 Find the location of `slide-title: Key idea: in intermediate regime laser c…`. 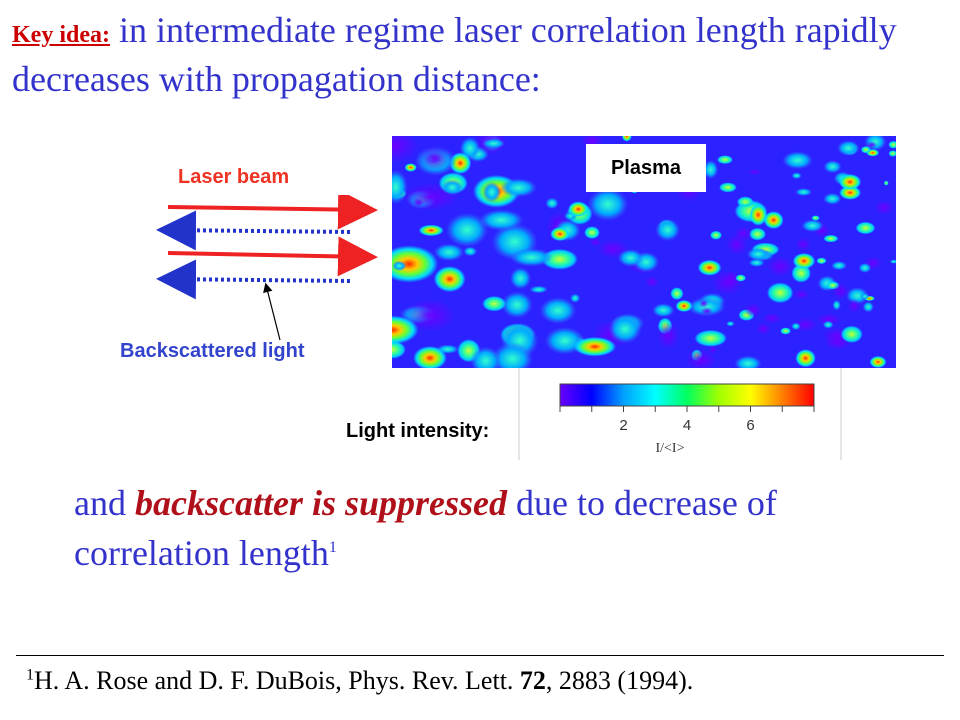

slide-title: Key idea: in intermediate regime laser c… is located at coordinates (477, 54).